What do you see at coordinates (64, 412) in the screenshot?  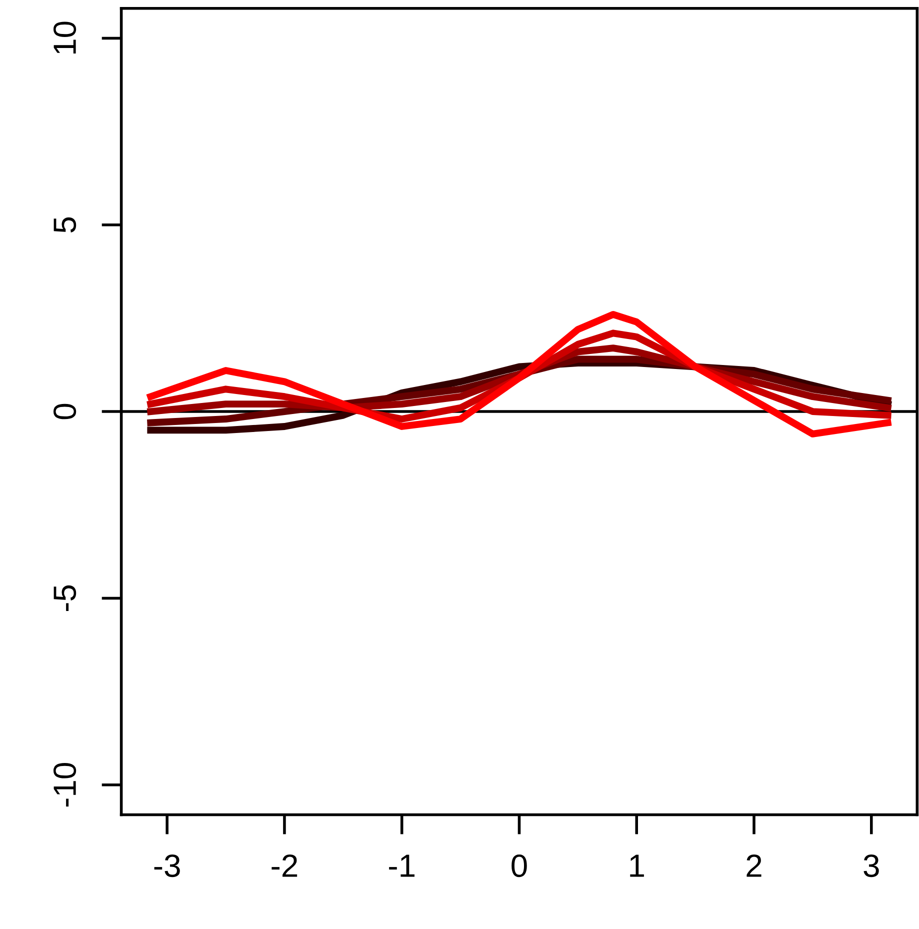 I see `y-tick-label: 0` at bounding box center [64, 412].